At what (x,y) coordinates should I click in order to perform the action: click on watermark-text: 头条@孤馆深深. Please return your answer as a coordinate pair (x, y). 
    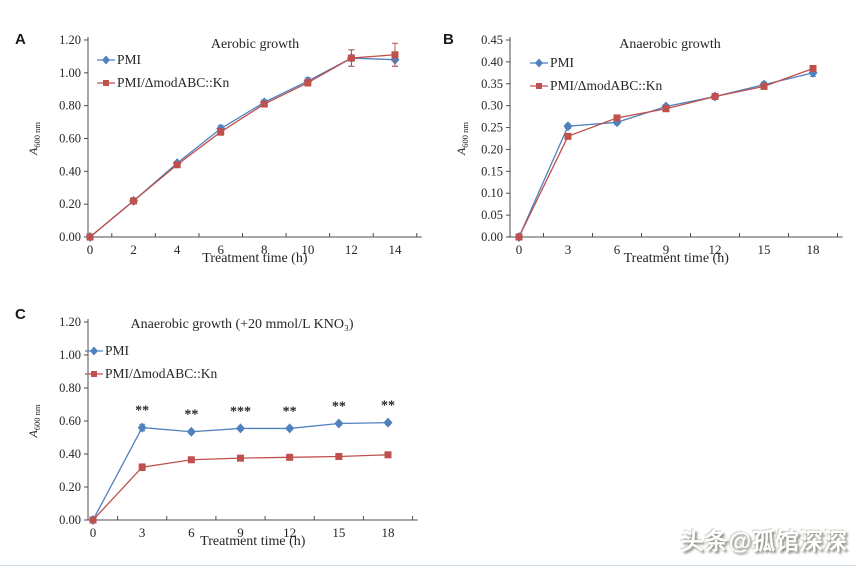
    Looking at the image, I should click on (764, 541).